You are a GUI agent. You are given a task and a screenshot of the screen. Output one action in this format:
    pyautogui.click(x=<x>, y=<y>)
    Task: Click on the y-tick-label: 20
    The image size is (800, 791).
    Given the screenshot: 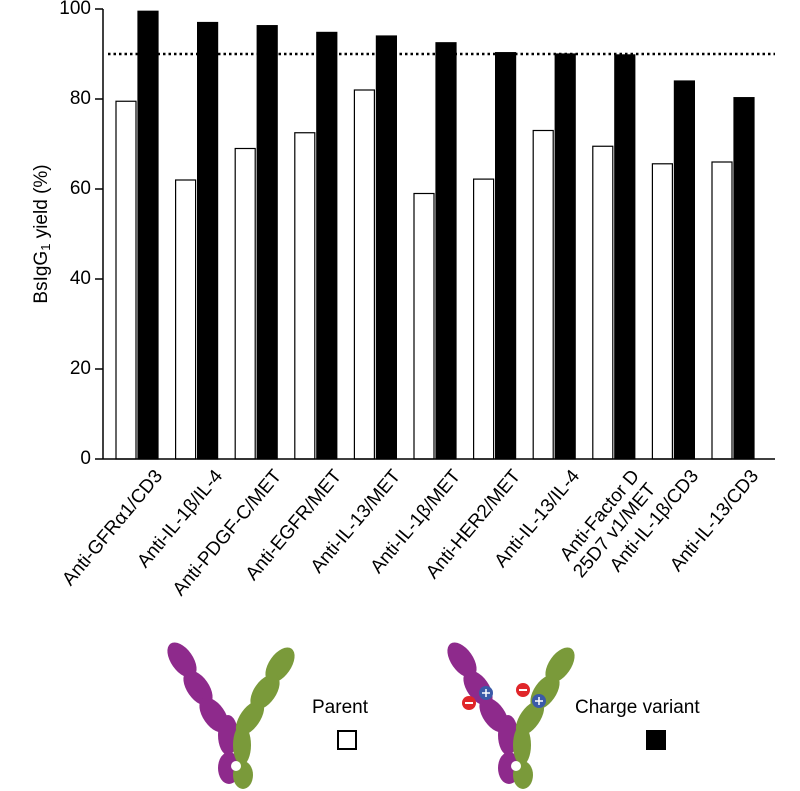 What is the action you would take?
    pyautogui.click(x=80, y=368)
    